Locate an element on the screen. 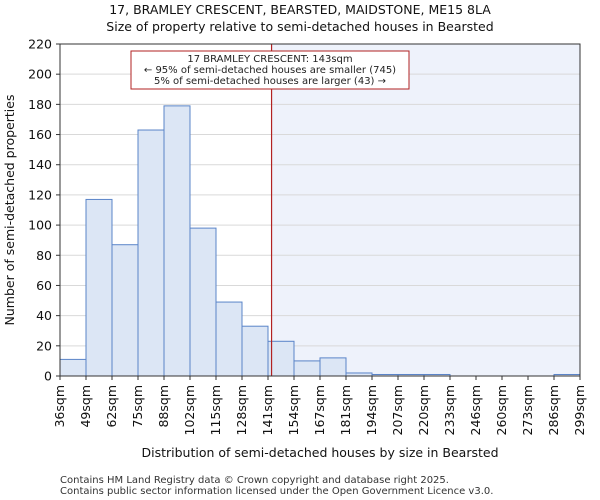  x-tick-label: 75sqm is located at coordinates (137, 406).